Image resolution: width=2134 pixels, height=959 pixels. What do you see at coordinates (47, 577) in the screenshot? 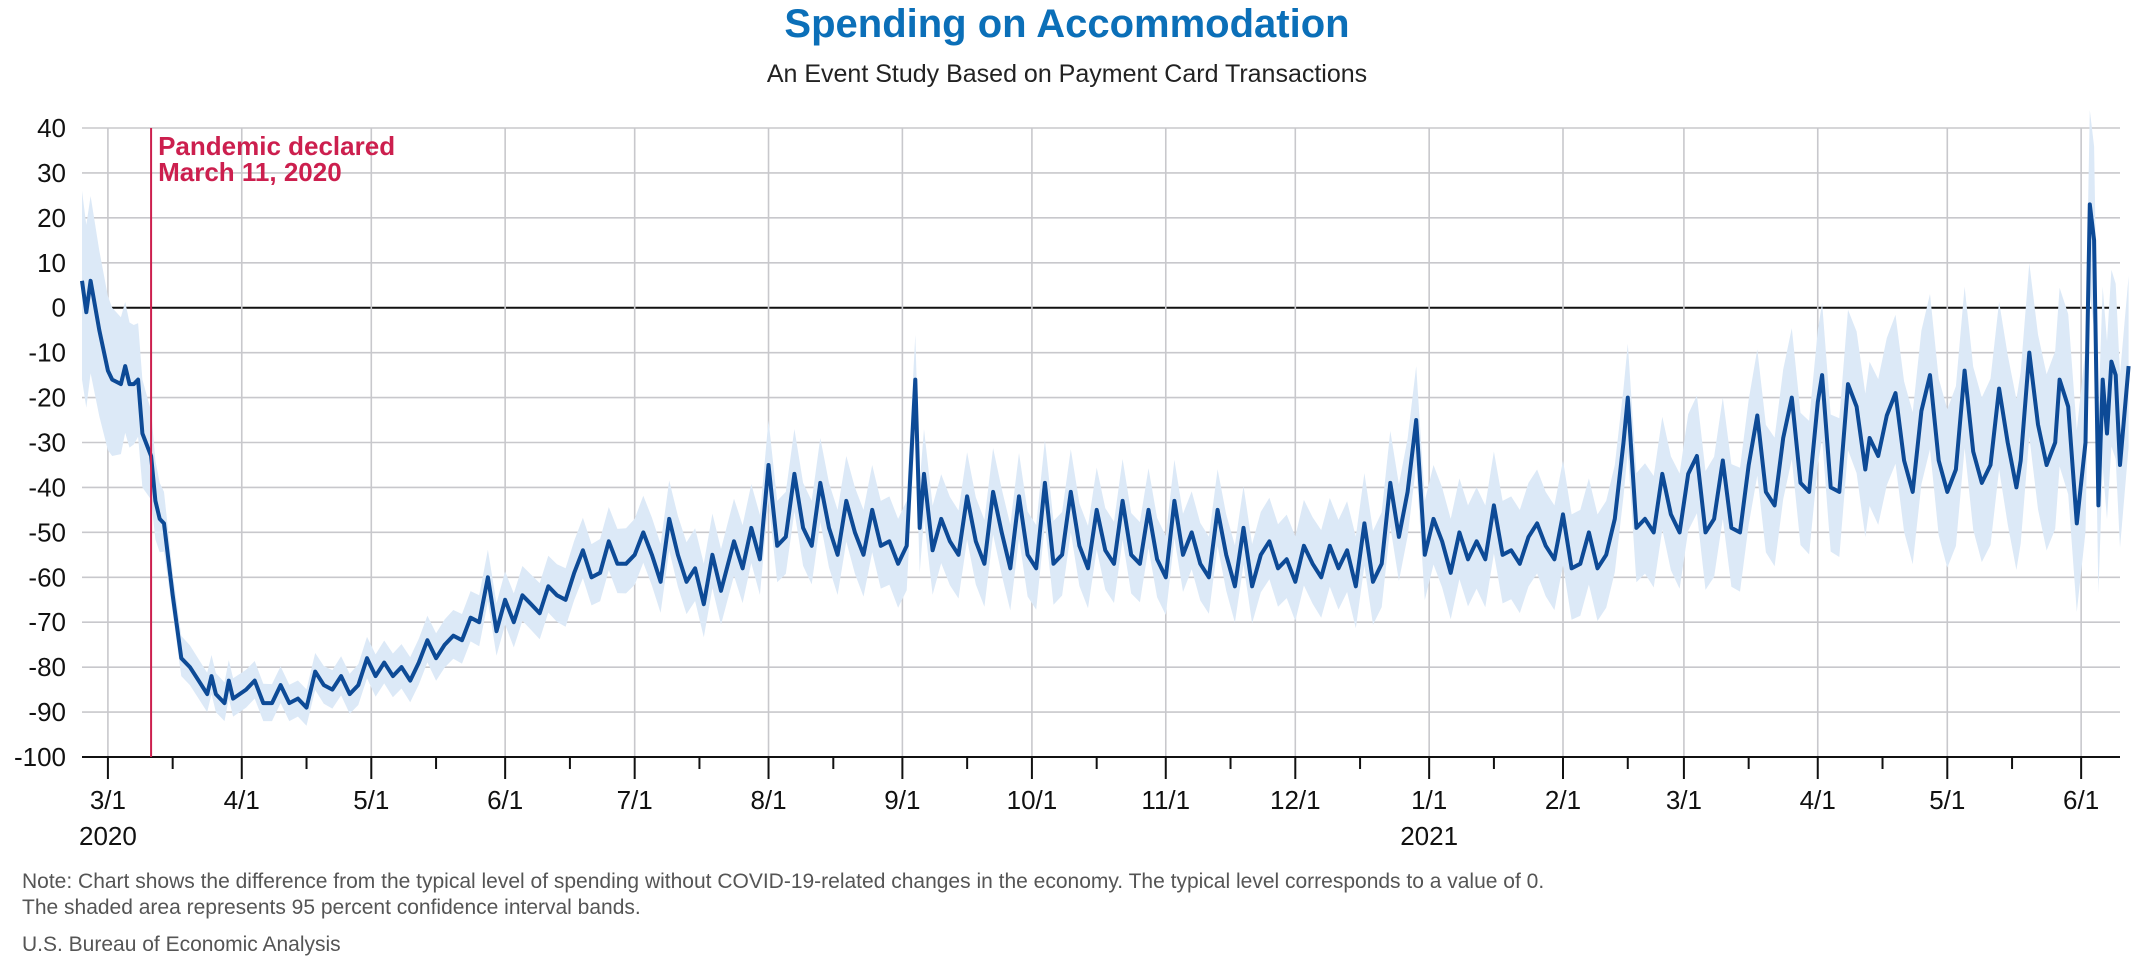
I see `y-tick-label: -60` at bounding box center [47, 577].